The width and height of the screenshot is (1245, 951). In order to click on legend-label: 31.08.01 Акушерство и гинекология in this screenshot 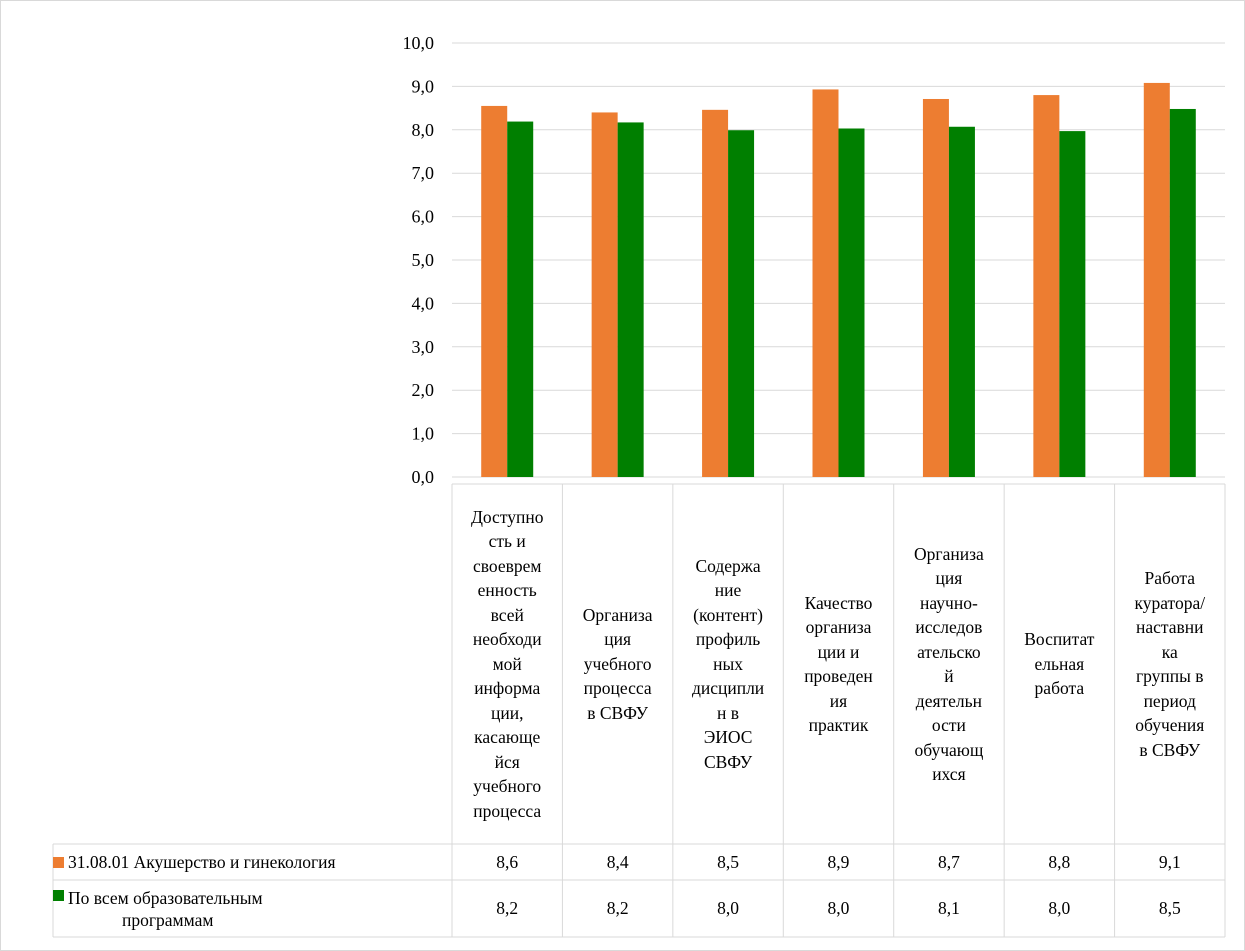, I will do `click(202, 862)`.